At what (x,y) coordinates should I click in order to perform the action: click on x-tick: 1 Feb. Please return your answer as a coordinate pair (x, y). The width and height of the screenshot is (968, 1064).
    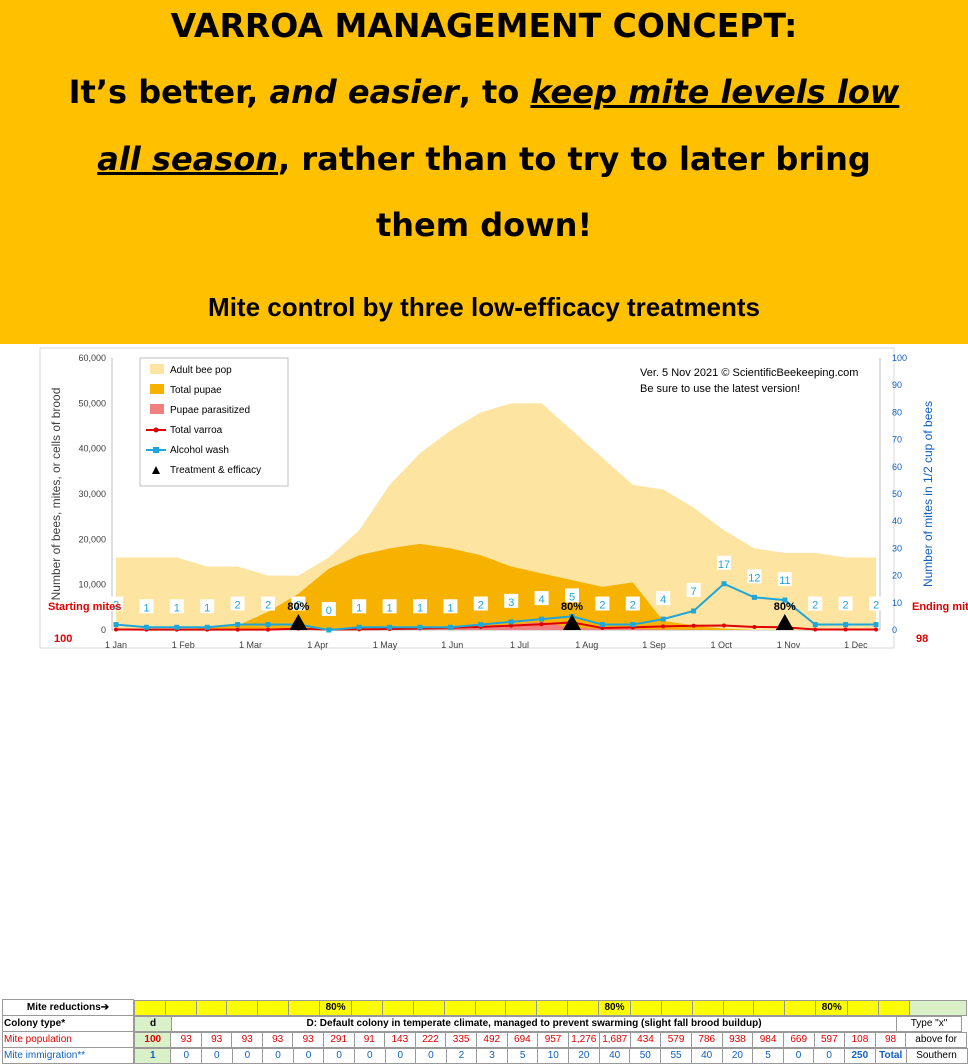
    Looking at the image, I should click on (183, 645).